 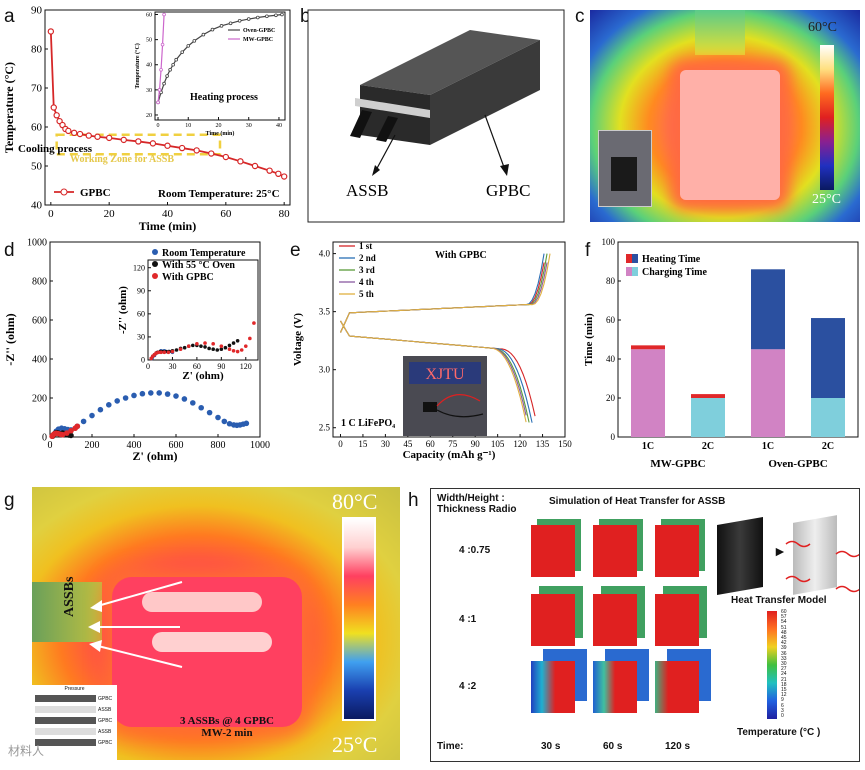 What do you see at coordinates (589, 339) in the screenshot?
I see `y-axis-label: Time (min)` at bounding box center [589, 339].